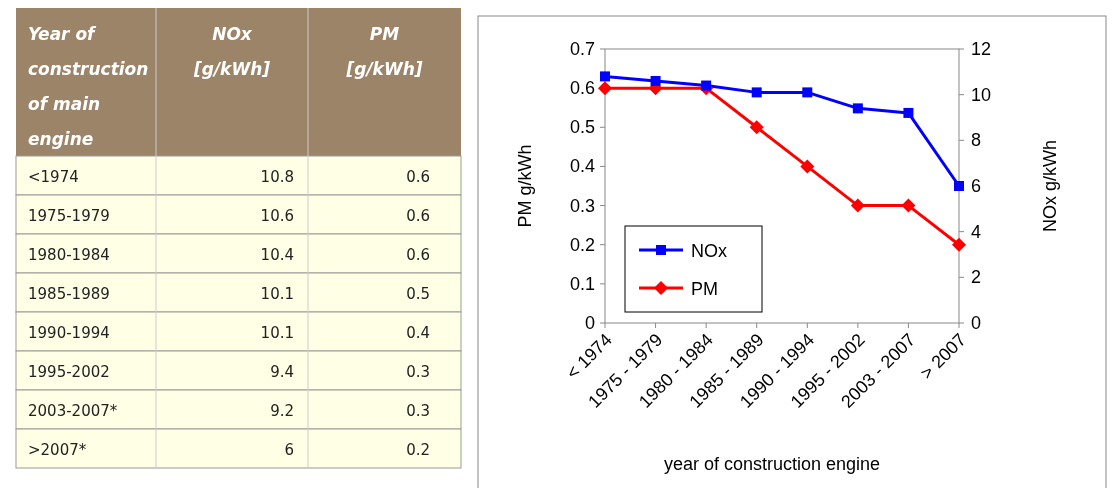 Image resolution: width=1117 pixels, height=489 pixels. Describe the element at coordinates (582, 166) in the screenshot. I see `y-tick-label: 0.4` at that location.